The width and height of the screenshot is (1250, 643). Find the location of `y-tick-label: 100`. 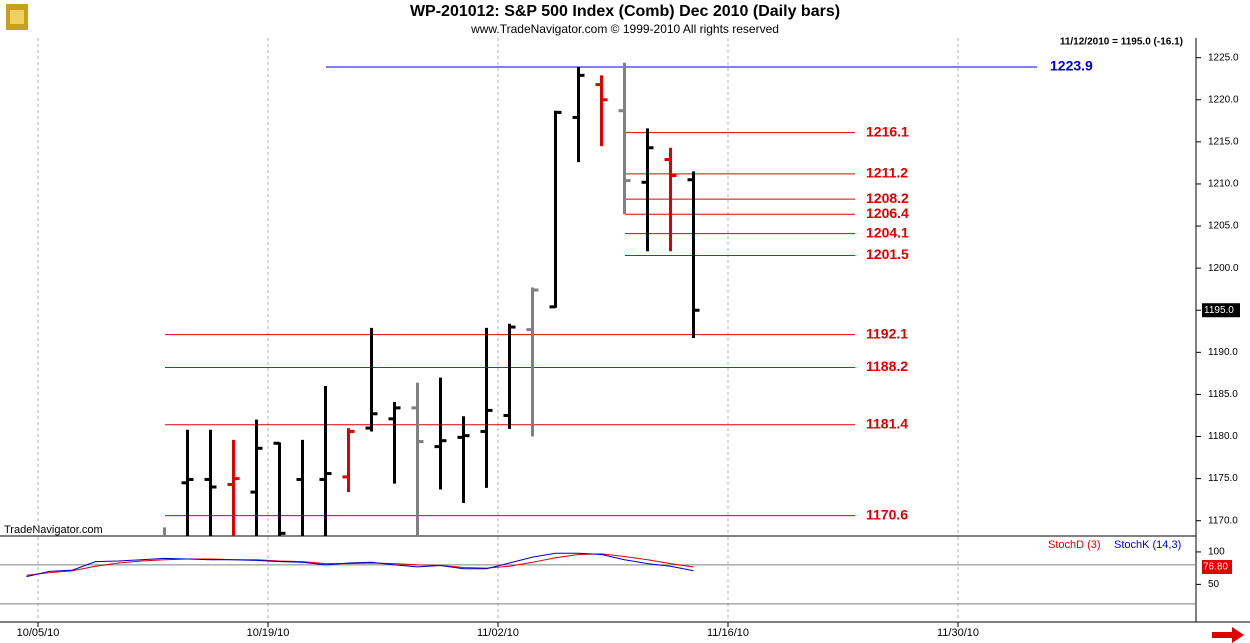

y-tick-label: 100 is located at coordinates (1216, 552).